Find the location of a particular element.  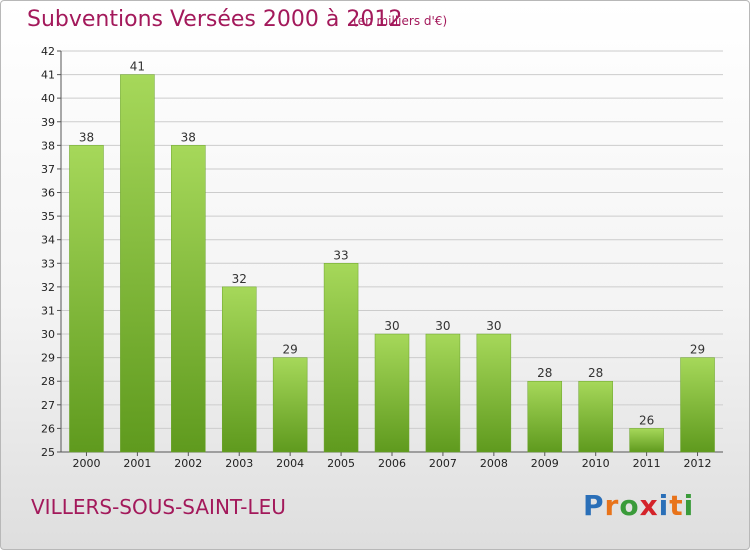

y-tick-label: 40 is located at coordinates (48, 98).